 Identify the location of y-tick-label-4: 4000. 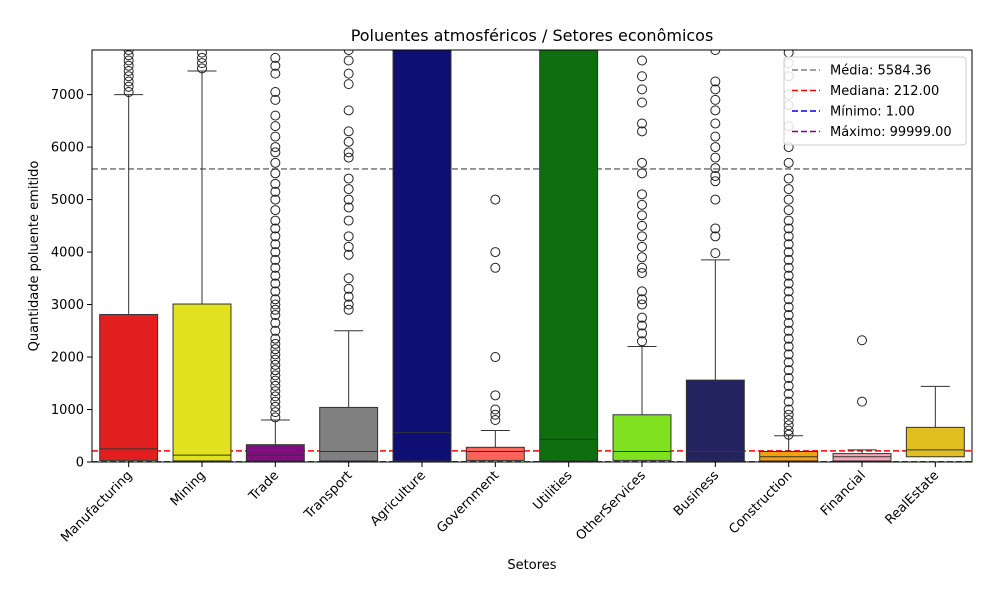
(67, 253).